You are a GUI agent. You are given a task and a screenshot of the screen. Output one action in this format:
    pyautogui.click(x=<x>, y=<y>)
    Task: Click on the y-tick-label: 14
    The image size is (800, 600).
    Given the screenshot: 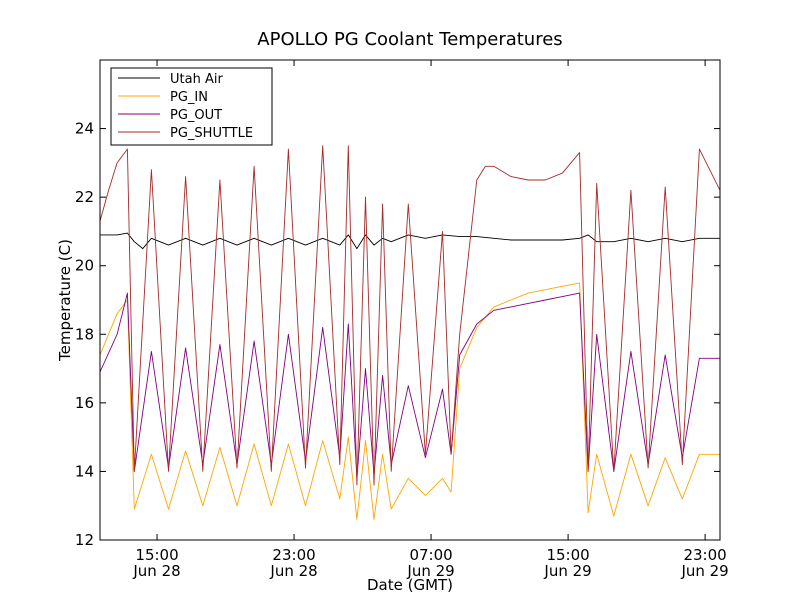 What is the action you would take?
    pyautogui.click(x=84, y=471)
    